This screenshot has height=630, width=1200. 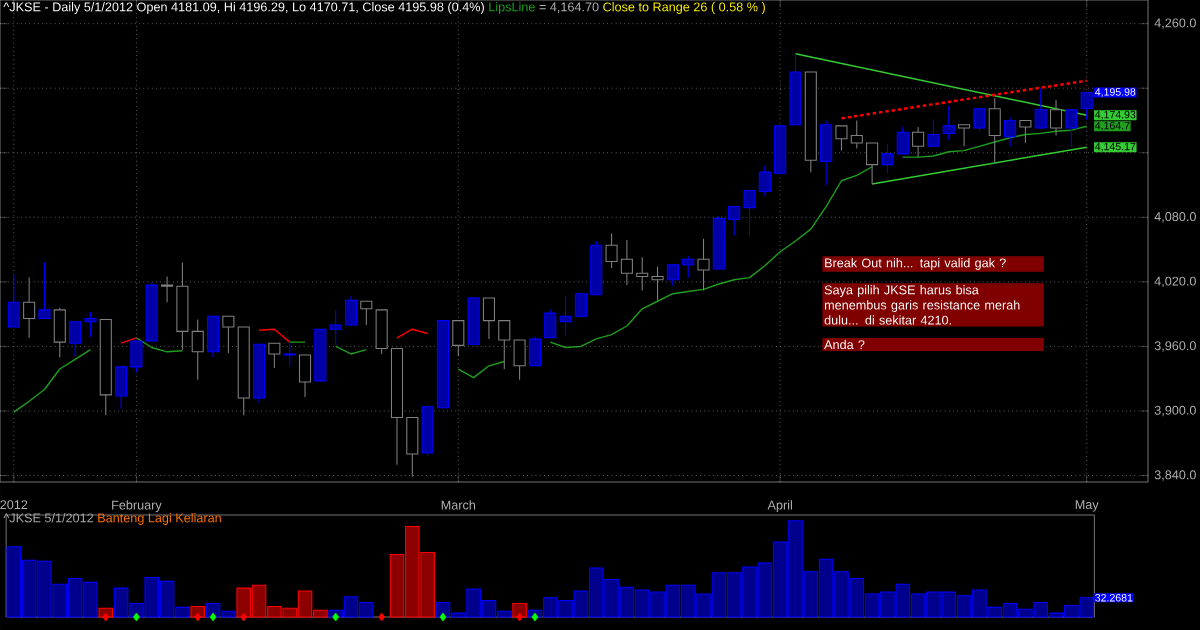 I want to click on x-tick-label: February, so click(x=137, y=506).